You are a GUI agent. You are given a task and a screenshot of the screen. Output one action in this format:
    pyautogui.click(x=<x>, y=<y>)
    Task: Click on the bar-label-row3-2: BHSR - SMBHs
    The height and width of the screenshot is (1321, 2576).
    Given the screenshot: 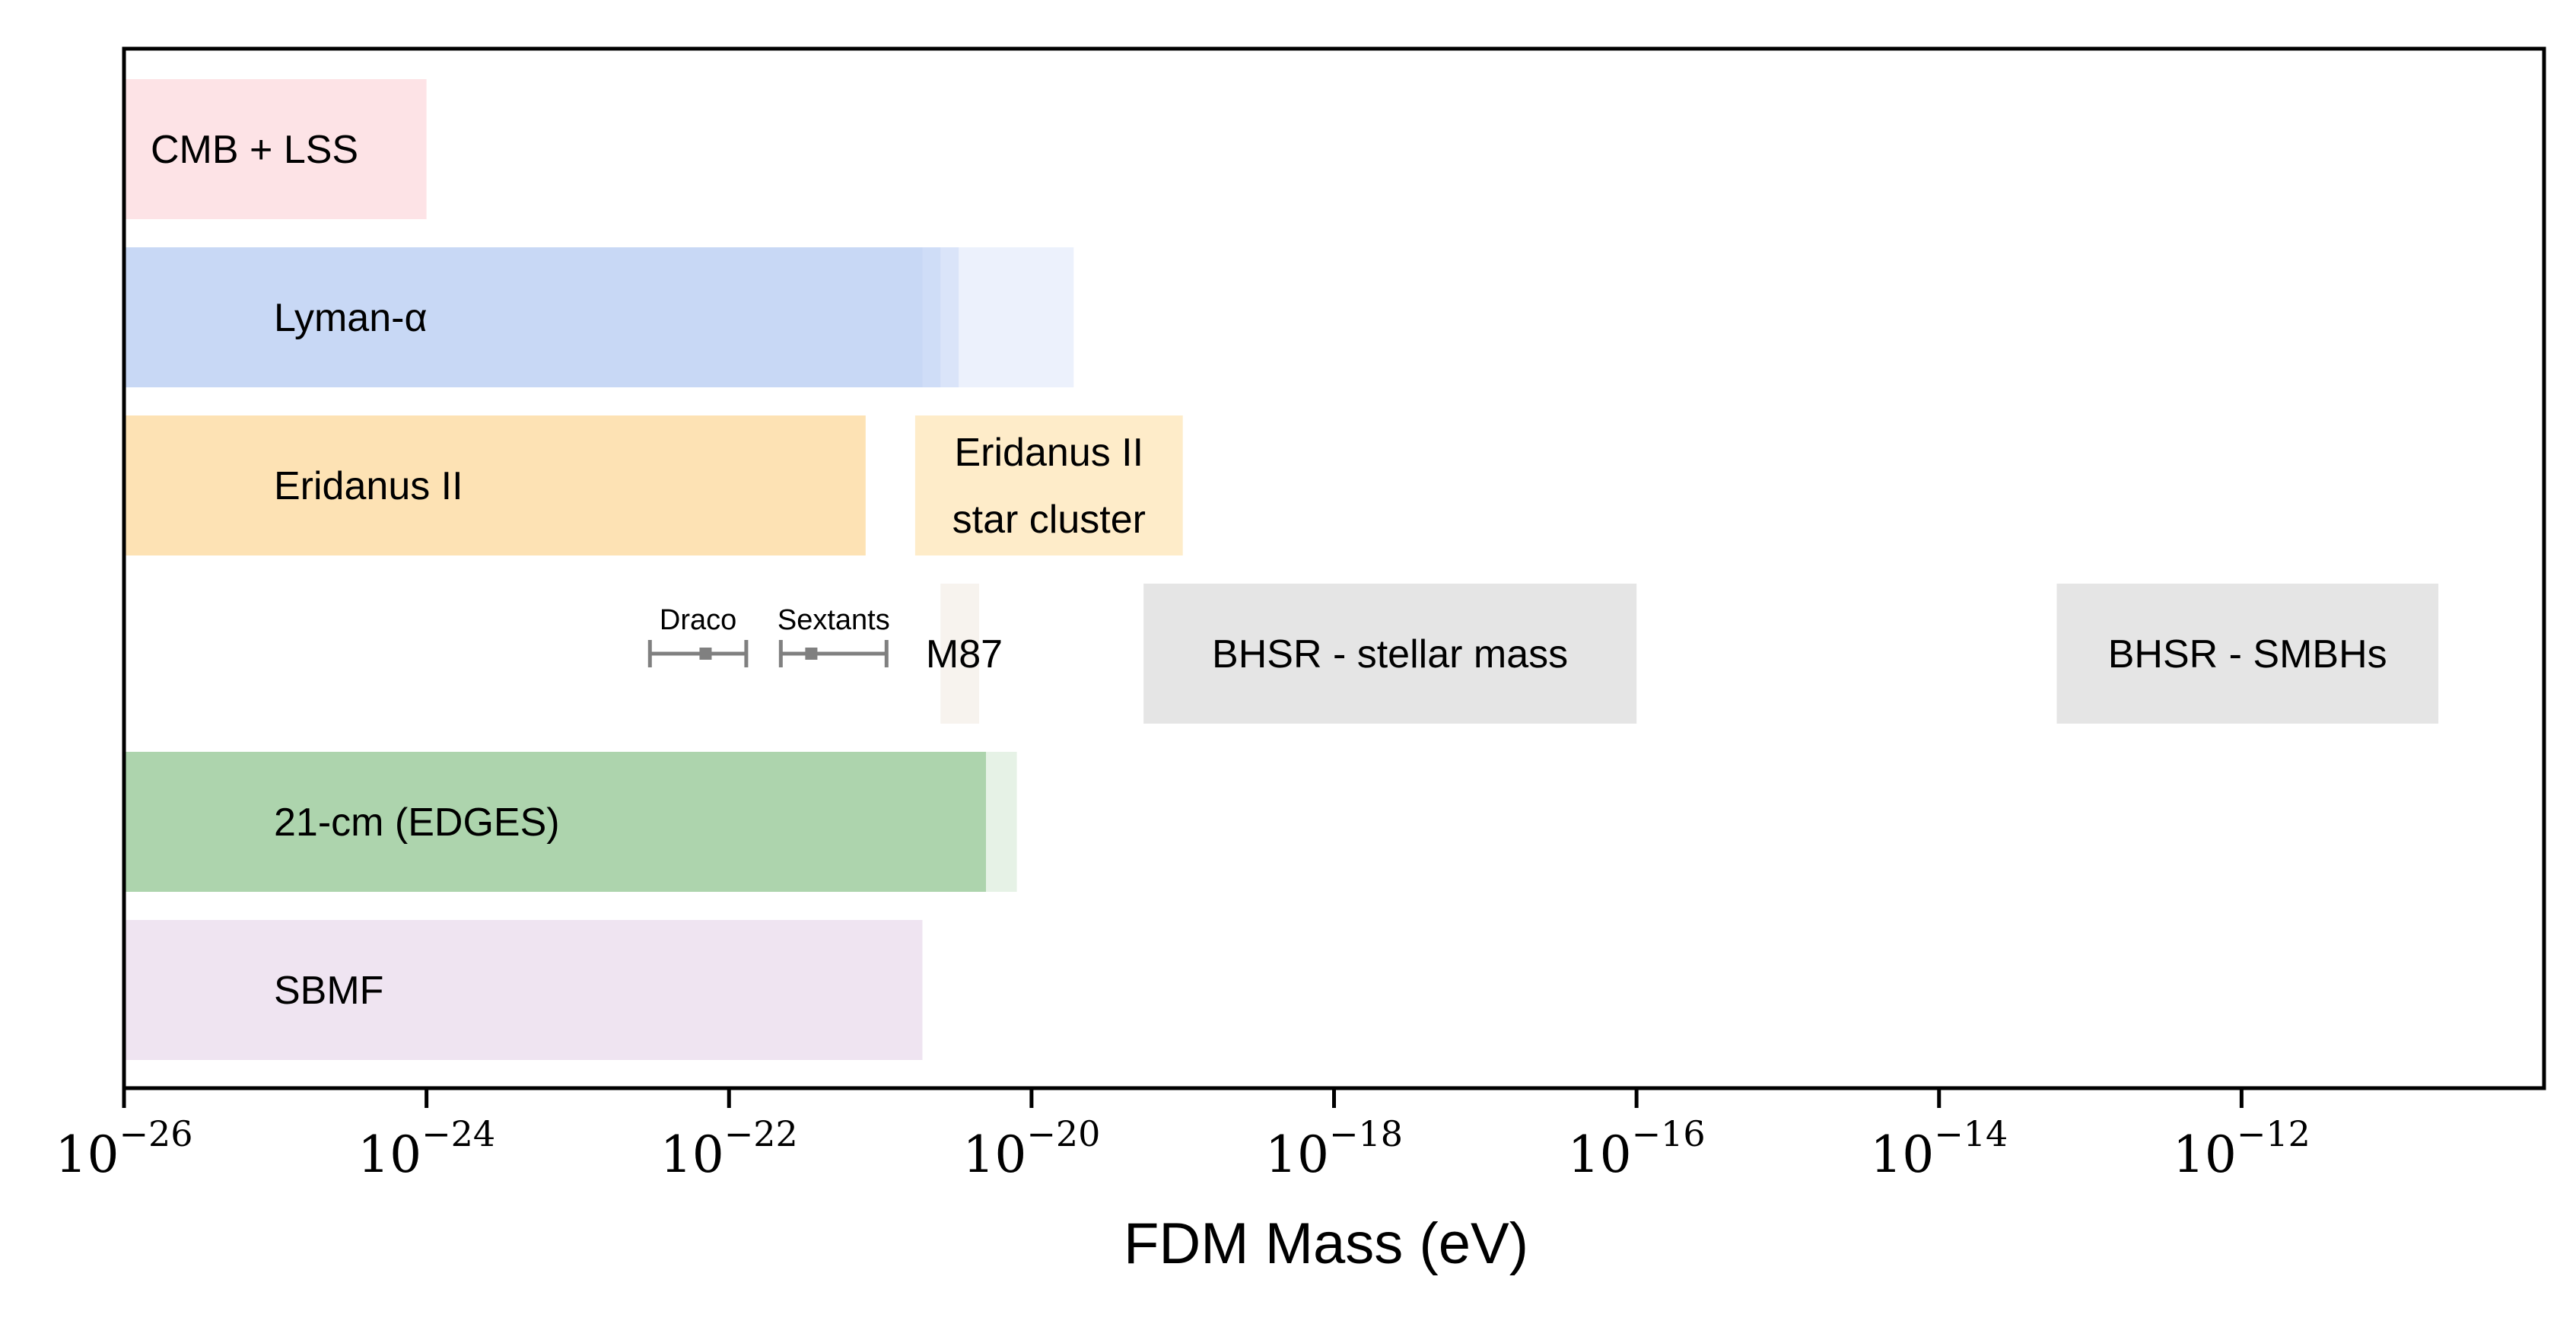 What is the action you would take?
    pyautogui.click(x=2247, y=654)
    